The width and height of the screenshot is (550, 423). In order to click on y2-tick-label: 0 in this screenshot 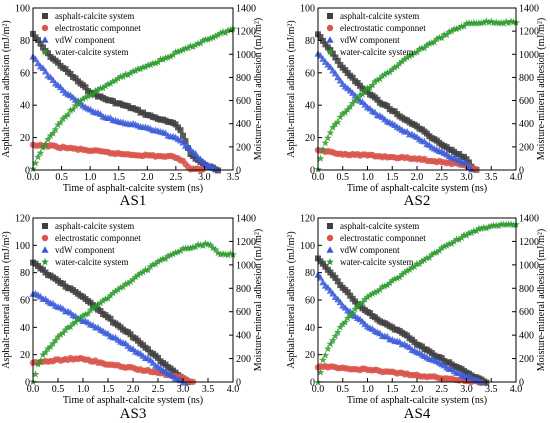, I will do `click(521, 383)`.